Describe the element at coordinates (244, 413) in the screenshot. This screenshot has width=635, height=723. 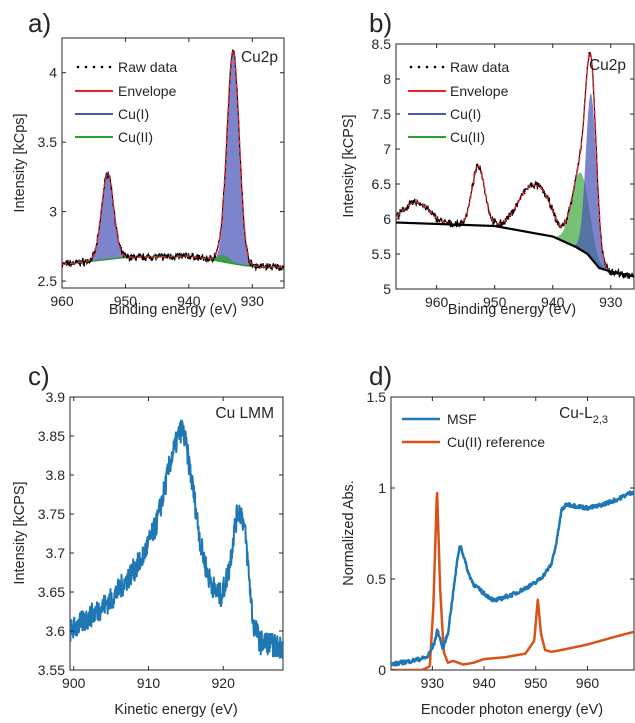
I see `panel-c-title: Cu LMM` at that location.